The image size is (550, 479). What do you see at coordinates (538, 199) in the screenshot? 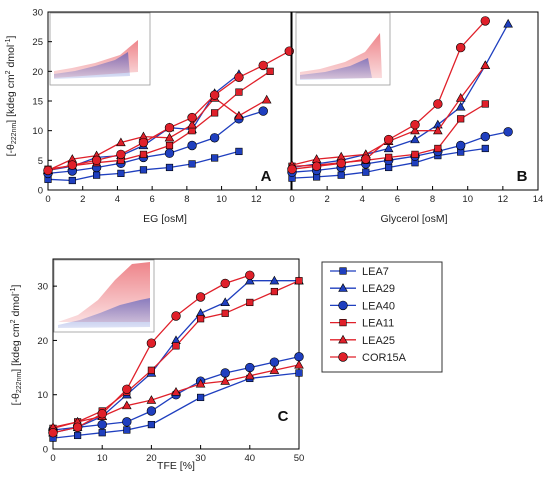
I see `x-tick-label: 14` at bounding box center [538, 199].